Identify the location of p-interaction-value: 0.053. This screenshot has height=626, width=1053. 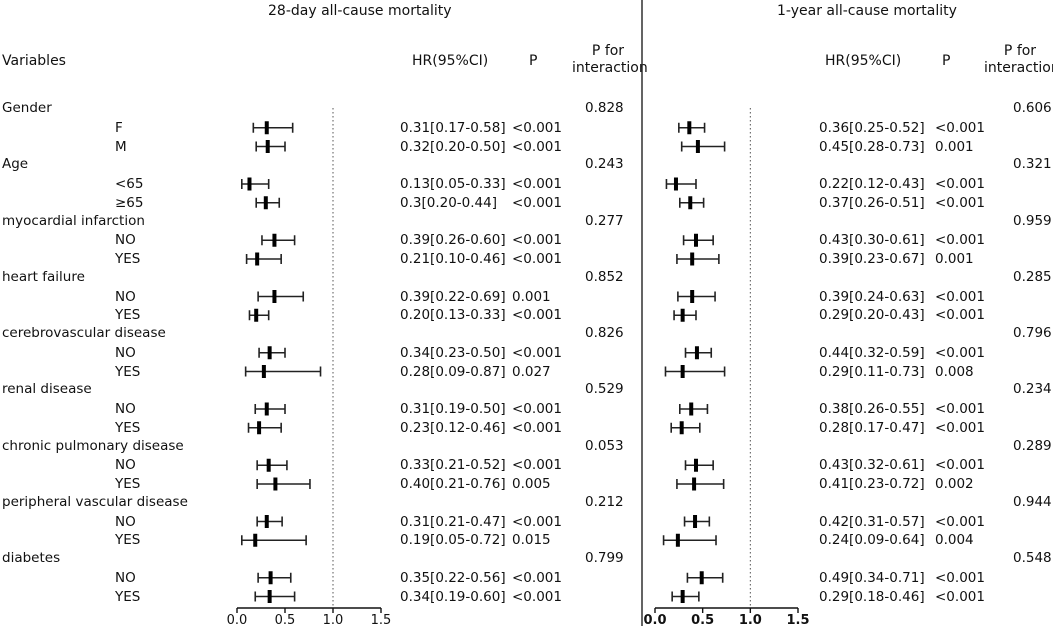
(604, 445).